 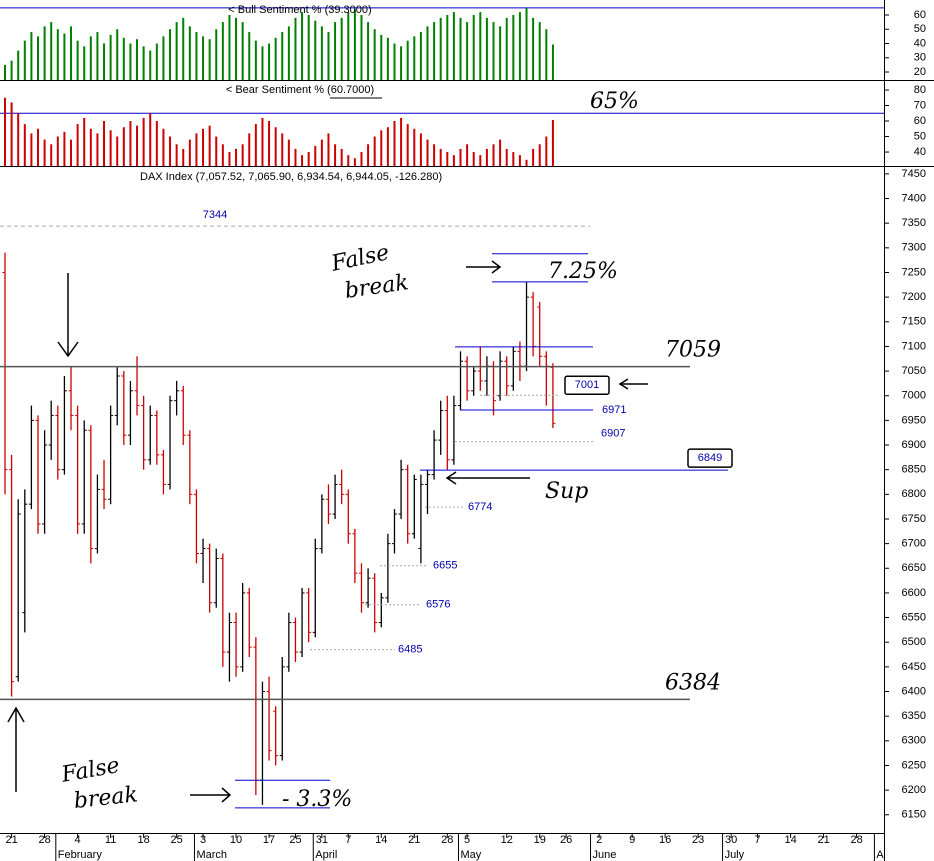 What do you see at coordinates (632, 840) in the screenshot?
I see `x-tick-label: 9` at bounding box center [632, 840].